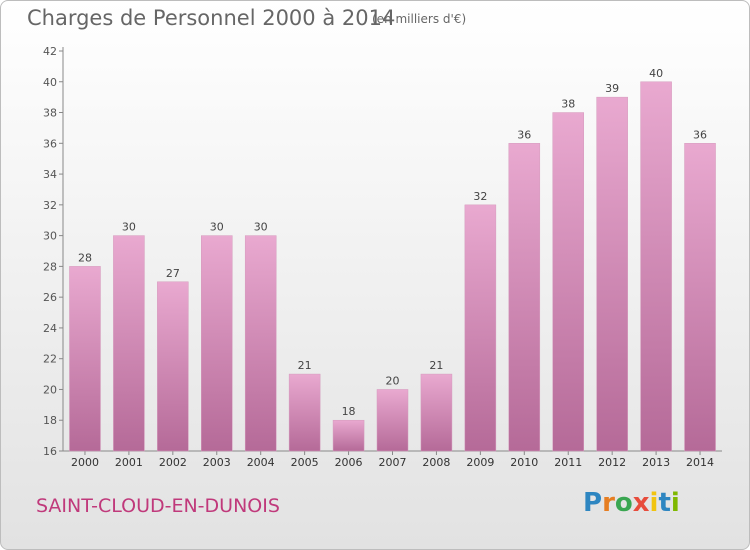 This screenshot has width=750, height=550. What do you see at coordinates (656, 73) in the screenshot?
I see `bar-value-label: 40` at bounding box center [656, 73].